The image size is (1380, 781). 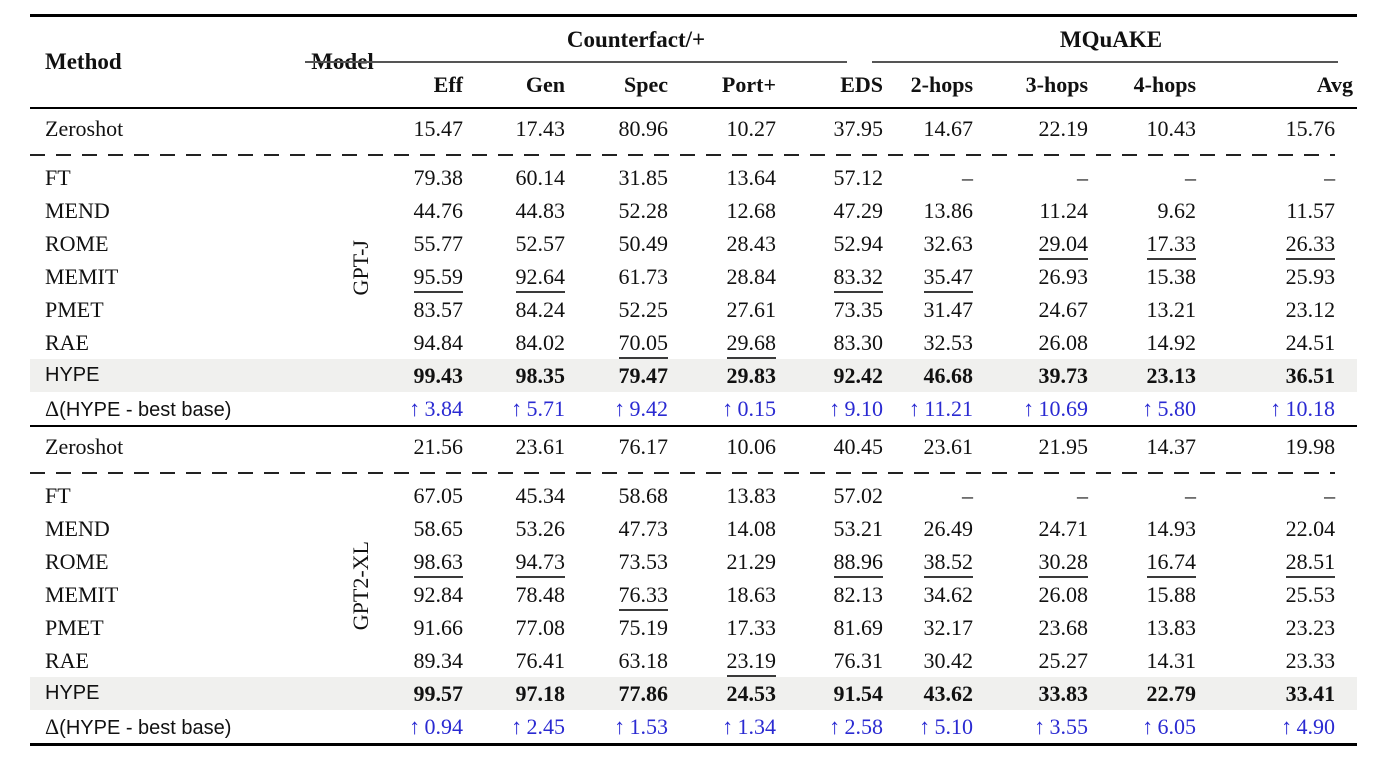 I want to click on value-cell: 24.71, so click(x=1063, y=528).